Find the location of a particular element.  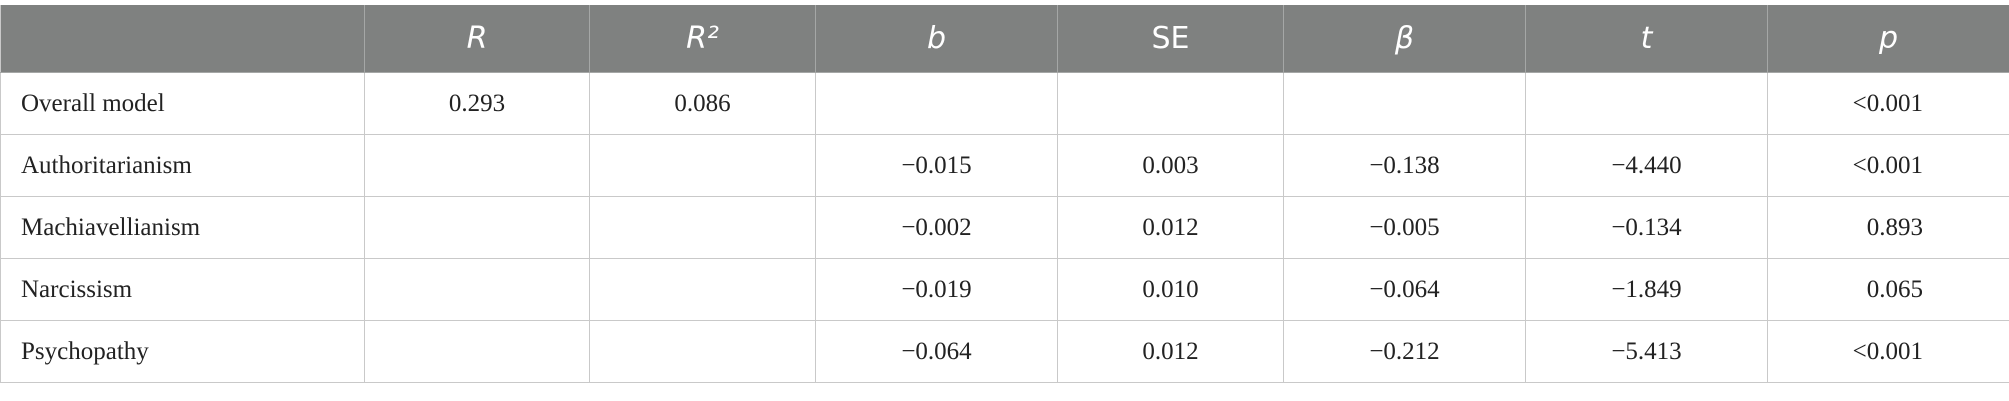

value-cell: −0.005 is located at coordinates (1404, 227).